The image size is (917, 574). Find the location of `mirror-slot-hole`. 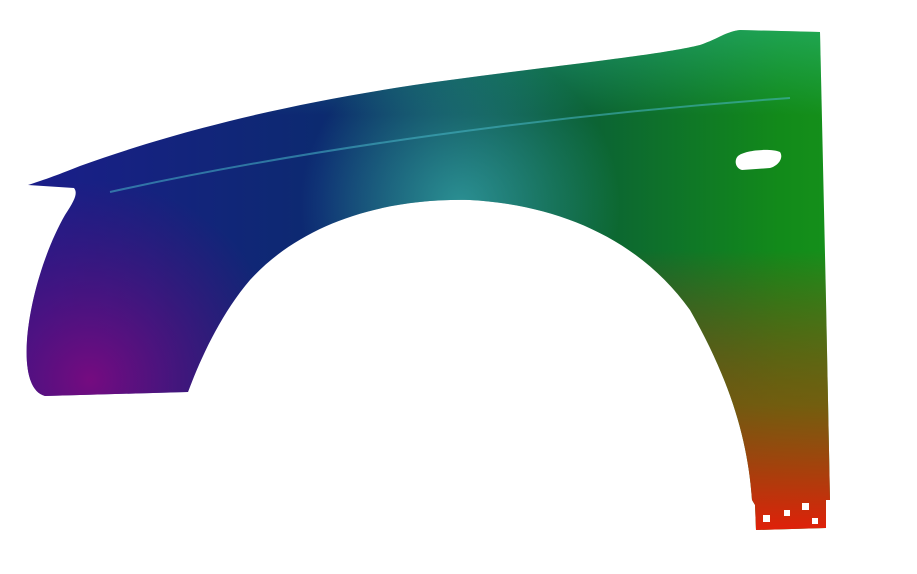

mirror-slot-hole is located at coordinates (758, 159).